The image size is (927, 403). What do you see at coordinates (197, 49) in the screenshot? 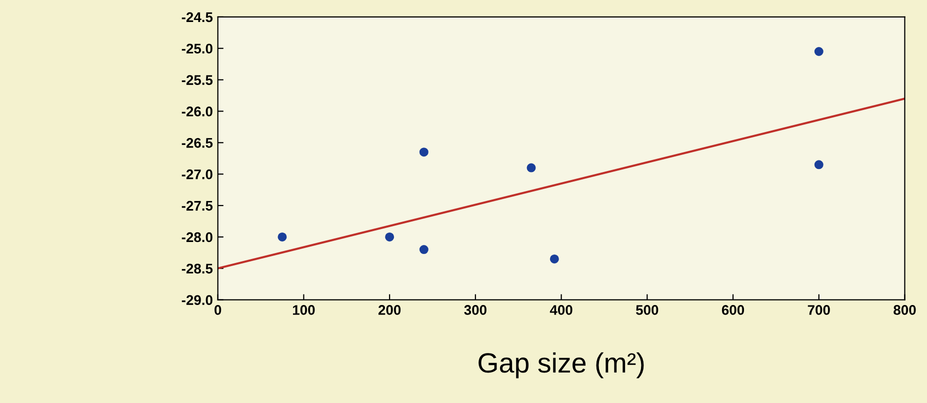
I see `y-tick-label: -25.0` at bounding box center [197, 49].